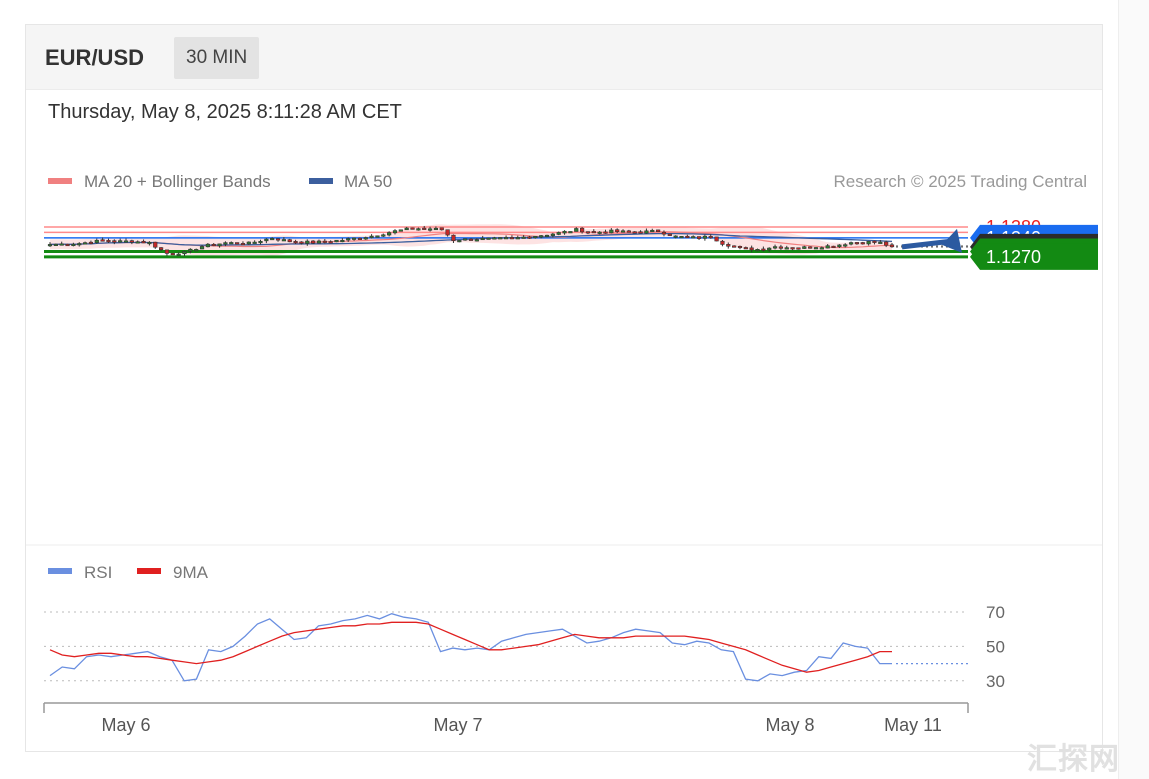  I want to click on interval-badge: 30 MIN, so click(217, 58).